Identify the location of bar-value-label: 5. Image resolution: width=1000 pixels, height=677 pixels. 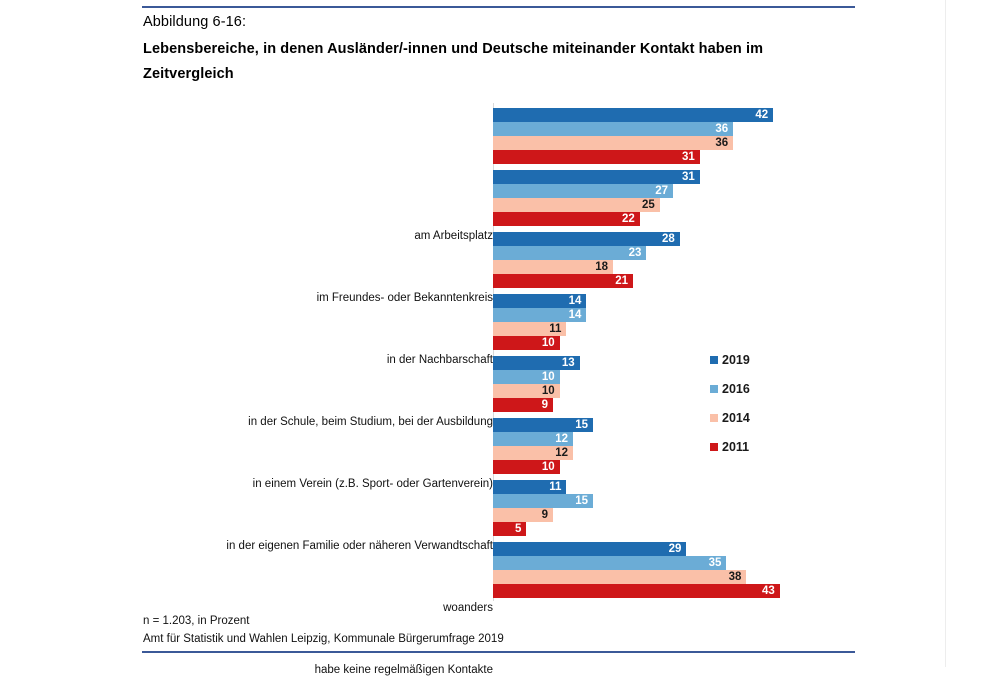
(518, 529).